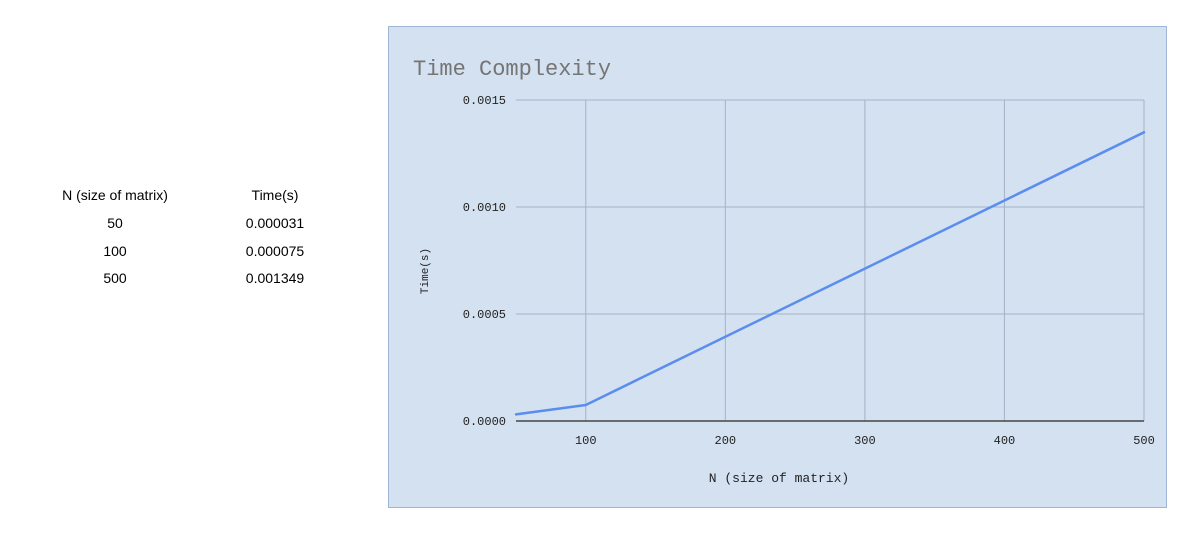 This screenshot has height=536, width=1192. What do you see at coordinates (484, 208) in the screenshot?
I see `y-tick-label: 0.0010` at bounding box center [484, 208].